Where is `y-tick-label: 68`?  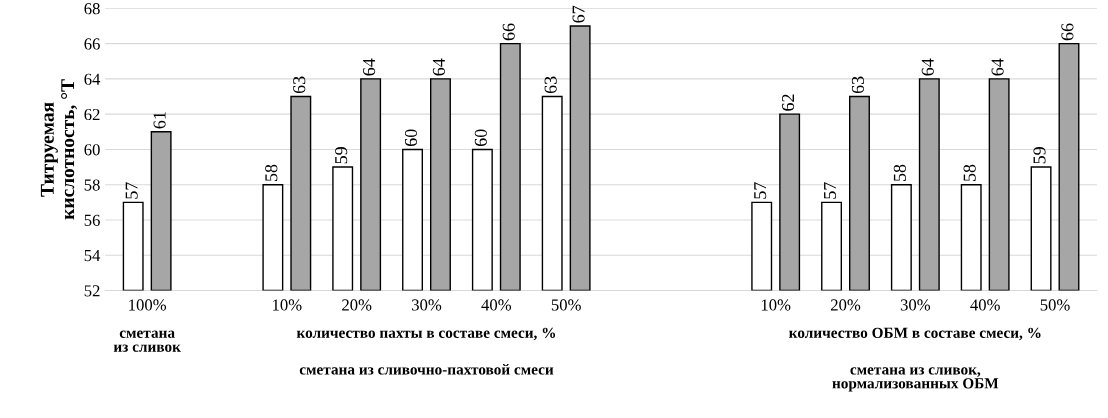 y-tick-label: 68 is located at coordinates (92, 9).